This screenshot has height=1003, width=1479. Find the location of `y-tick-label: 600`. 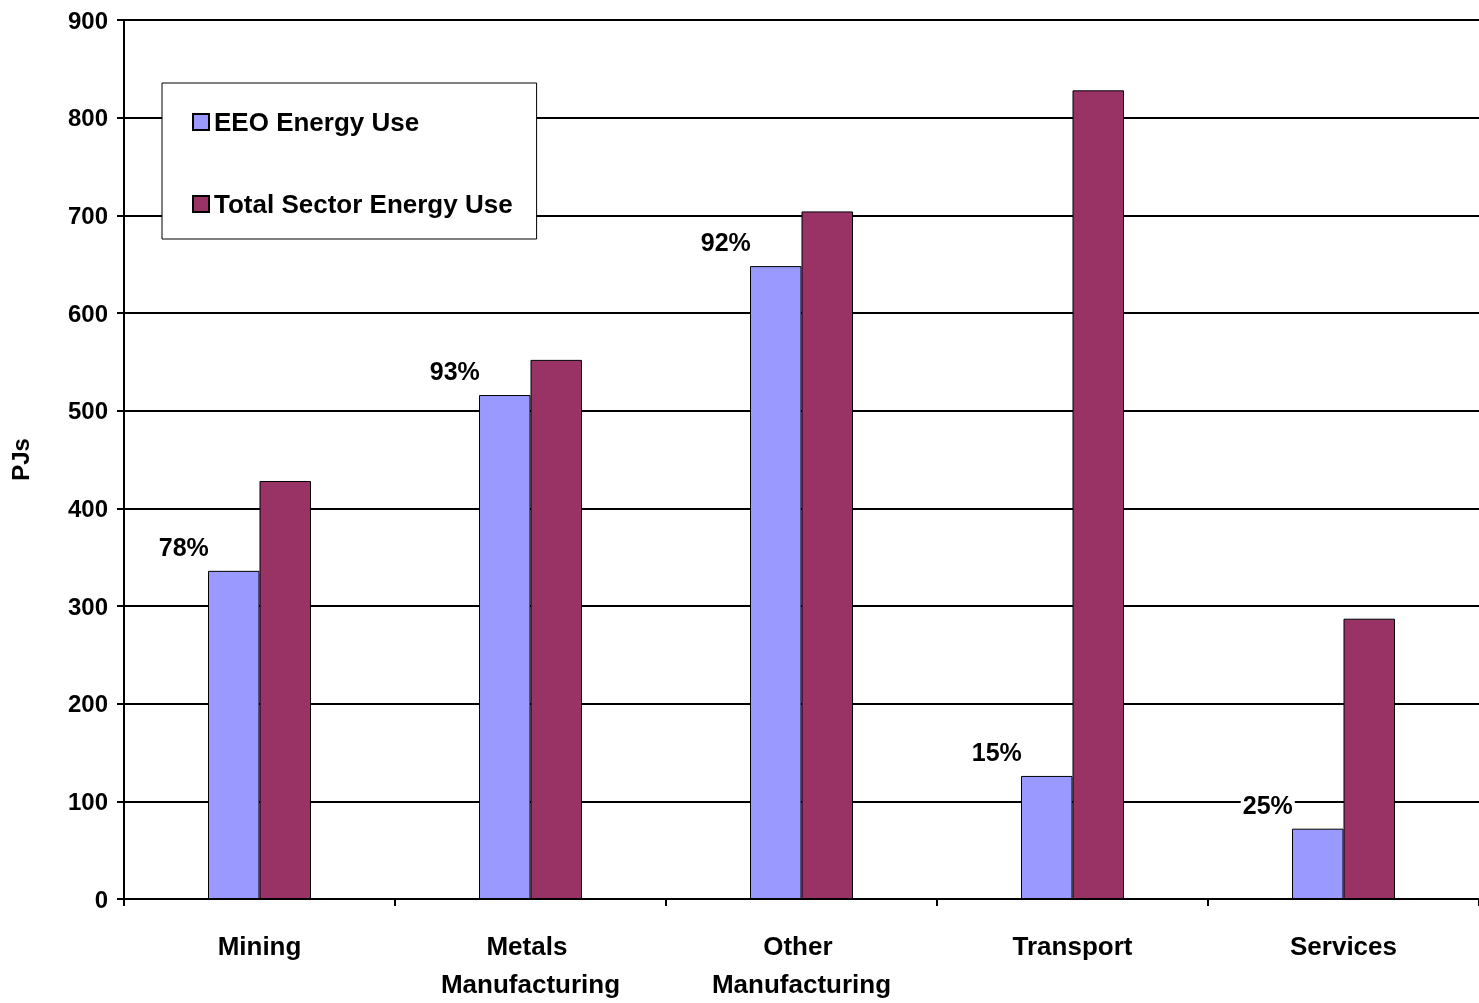

y-tick-label: 600 is located at coordinates (87, 313).